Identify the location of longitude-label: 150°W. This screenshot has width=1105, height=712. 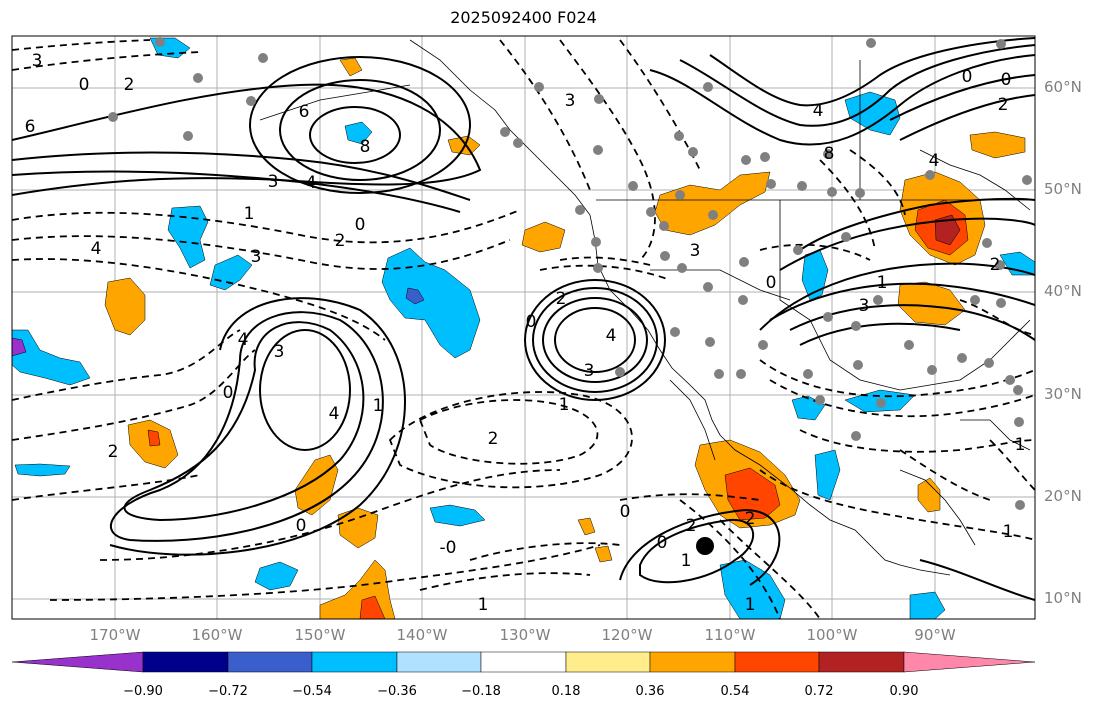
(320, 635).